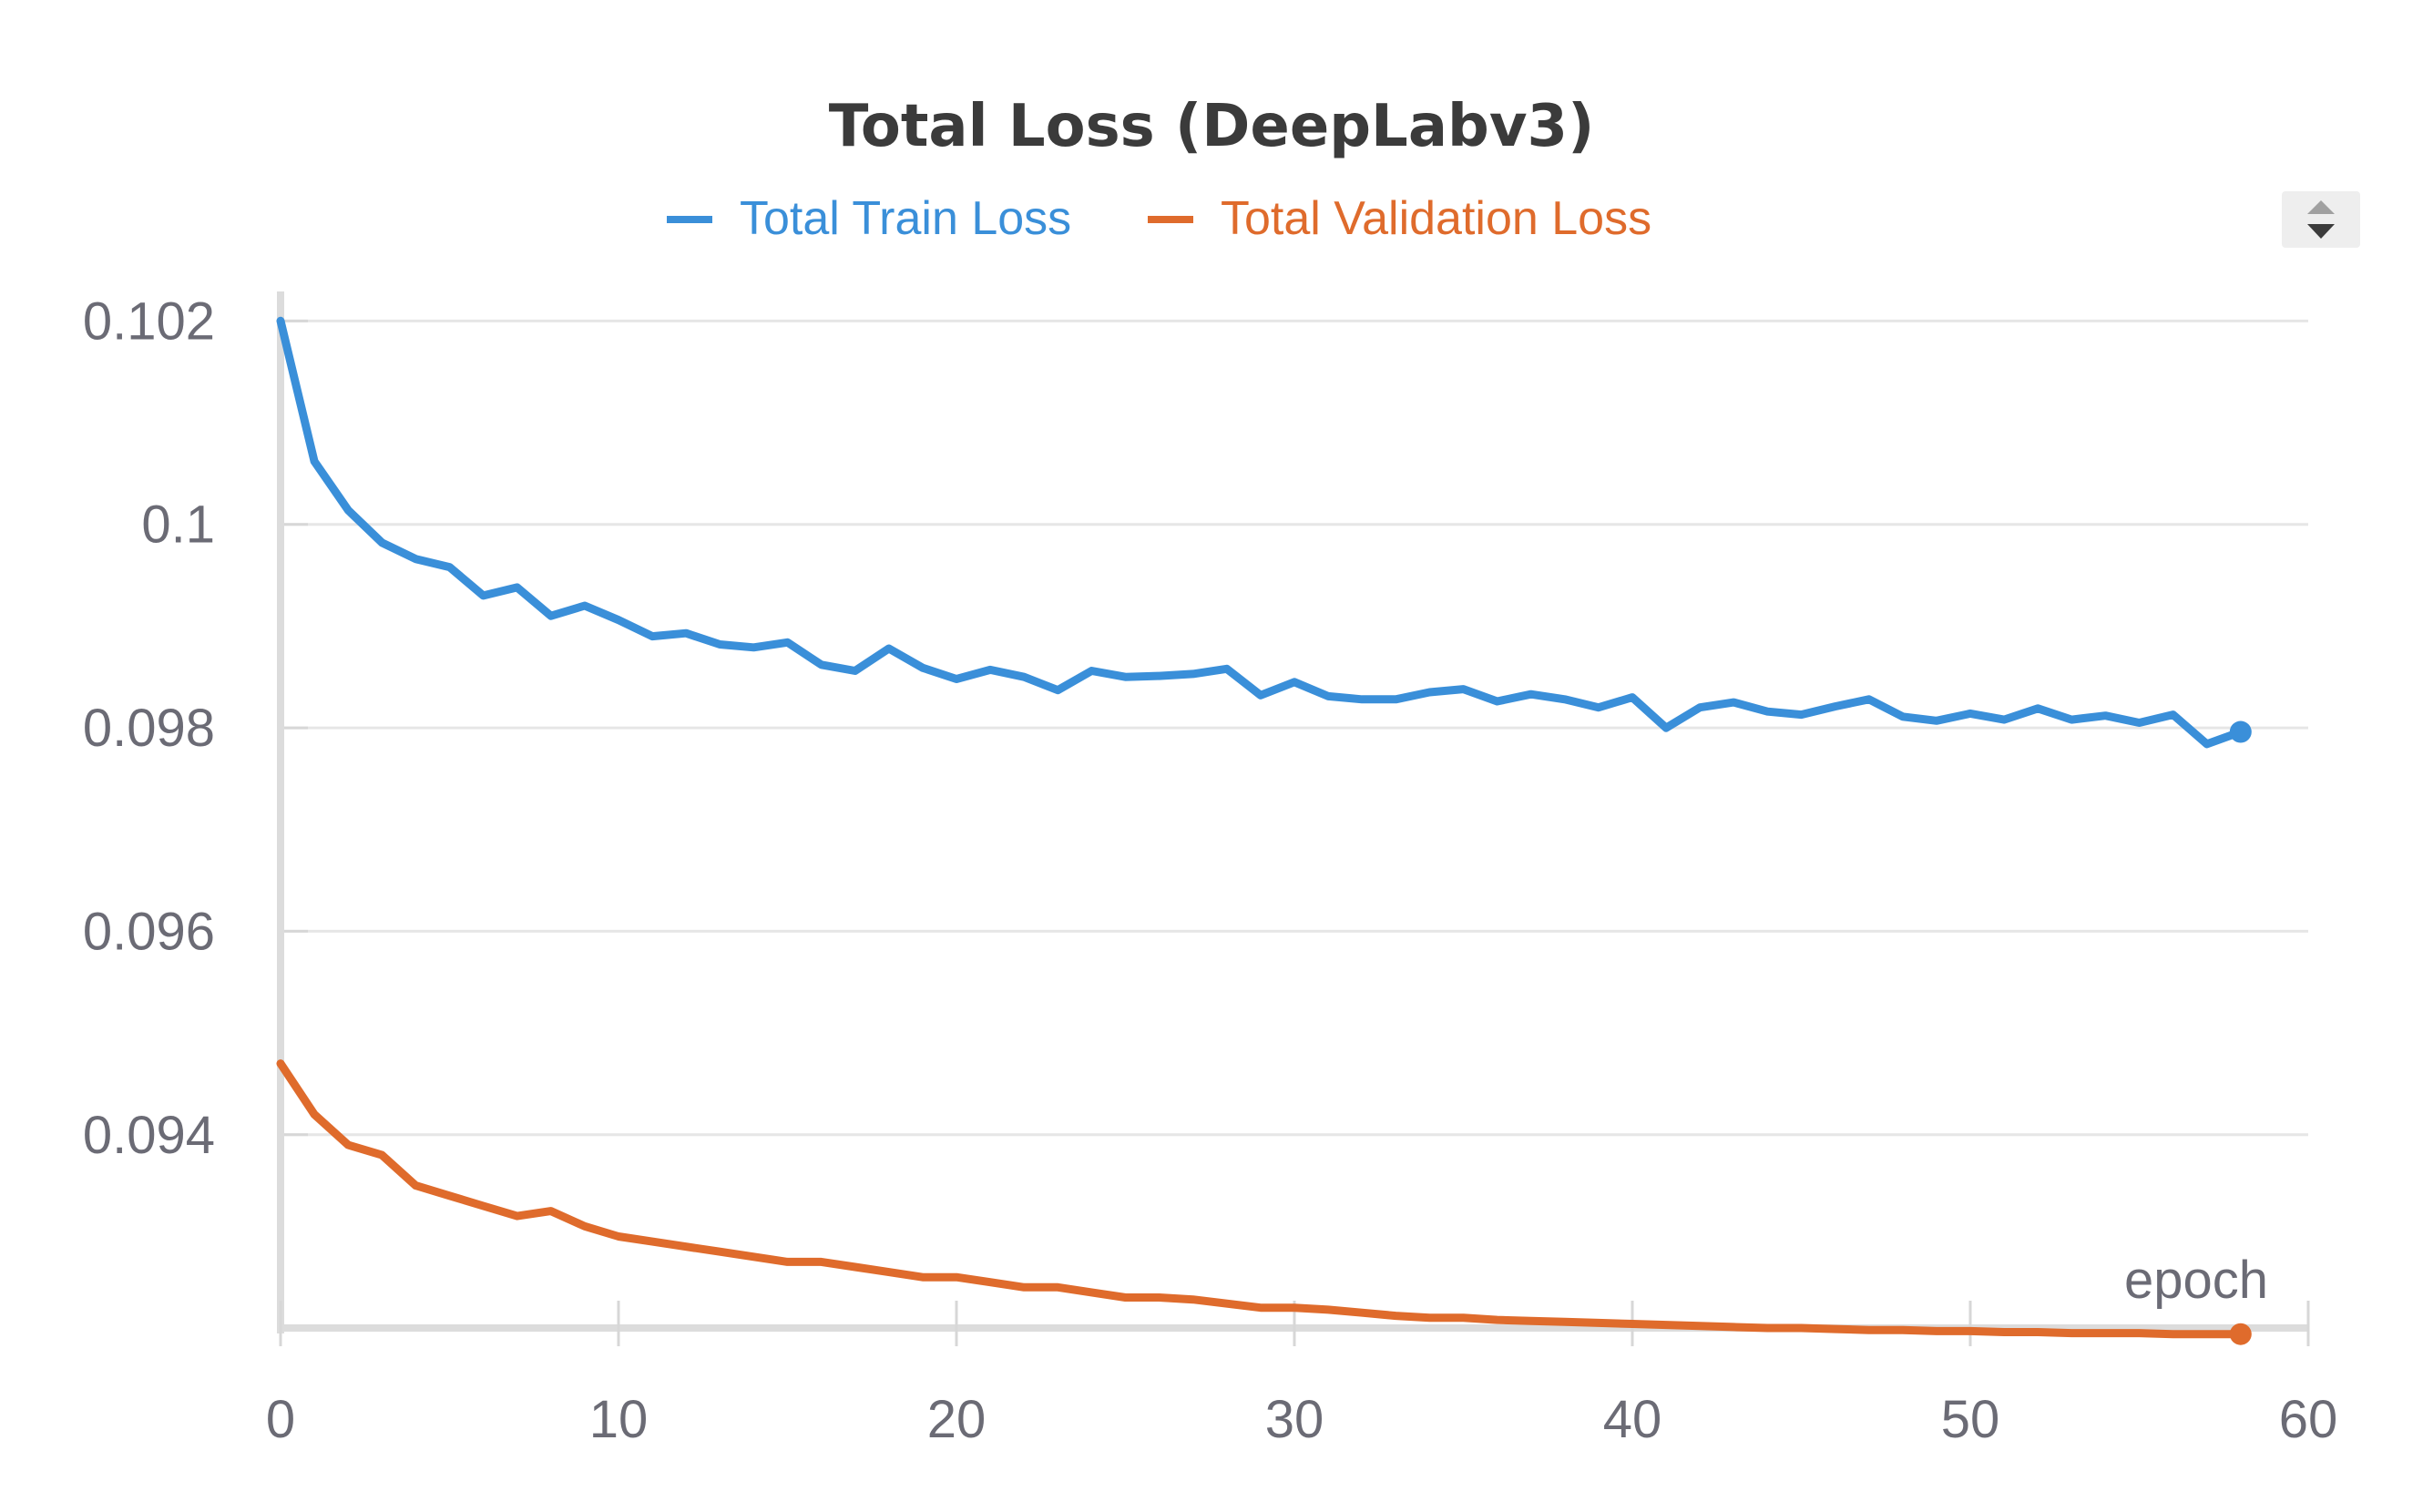 This screenshot has width=2423, height=1512. I want to click on data-point-validation, so click(2240, 1334).